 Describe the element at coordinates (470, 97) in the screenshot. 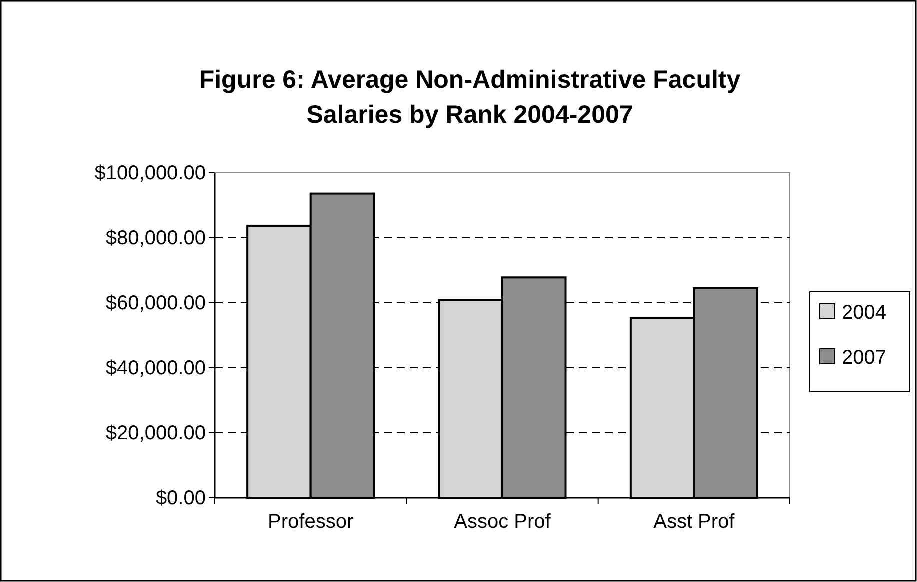

I see `chart-title: Figure 6: Average Non-Administrative Faculty Salaries by Rank 2004-2007` at that location.